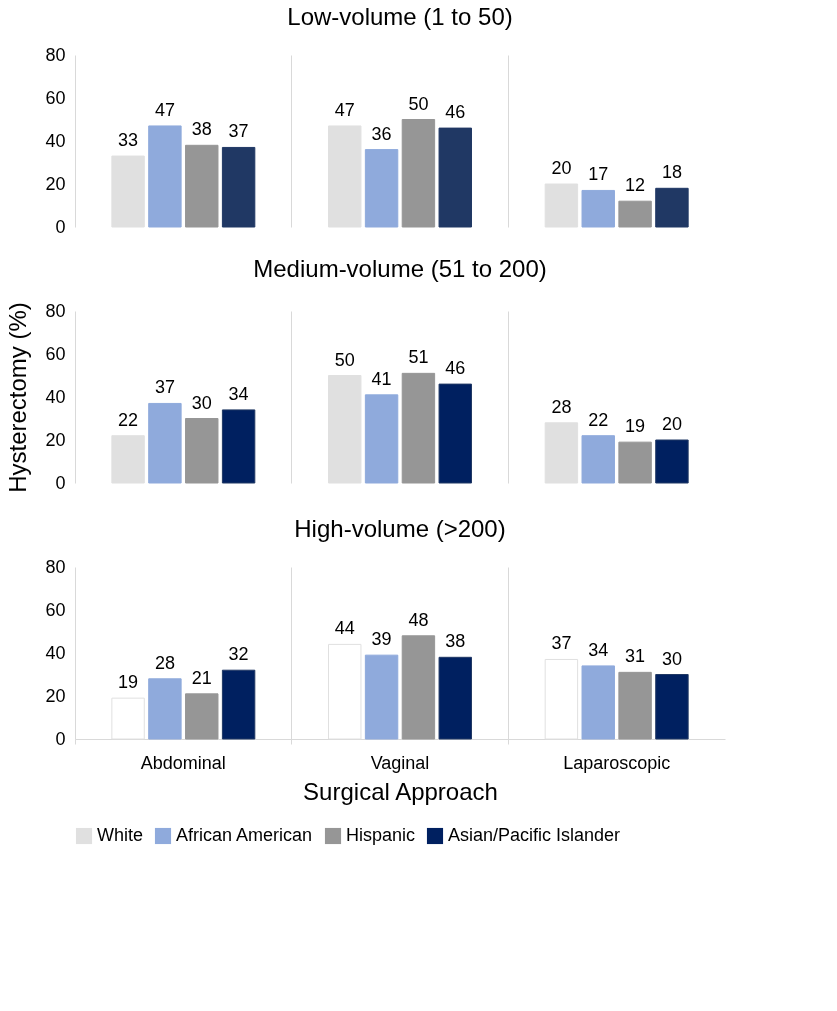  Describe the element at coordinates (381, 639) in the screenshot. I see `data-label: 39` at that location.